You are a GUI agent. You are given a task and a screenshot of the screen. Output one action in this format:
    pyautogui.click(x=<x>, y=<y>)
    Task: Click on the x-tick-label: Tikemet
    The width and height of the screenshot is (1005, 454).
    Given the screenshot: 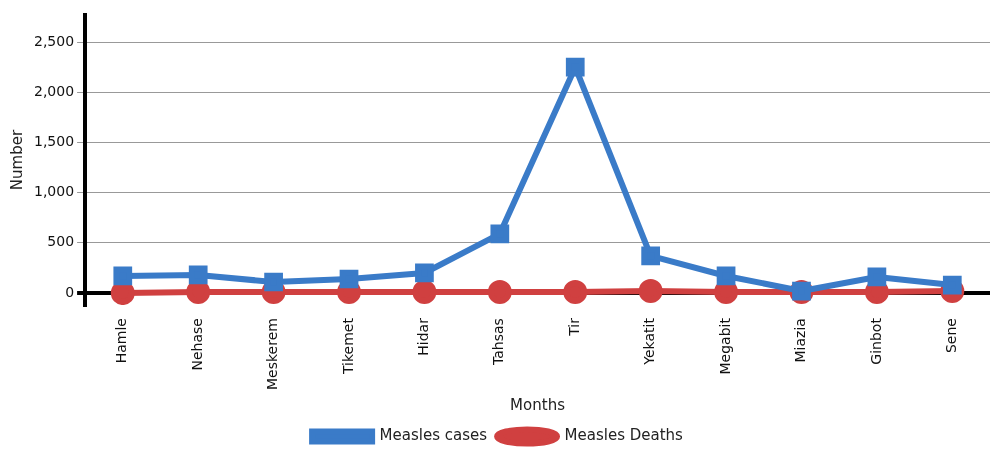 What is the action you would take?
    pyautogui.click(x=347, y=346)
    